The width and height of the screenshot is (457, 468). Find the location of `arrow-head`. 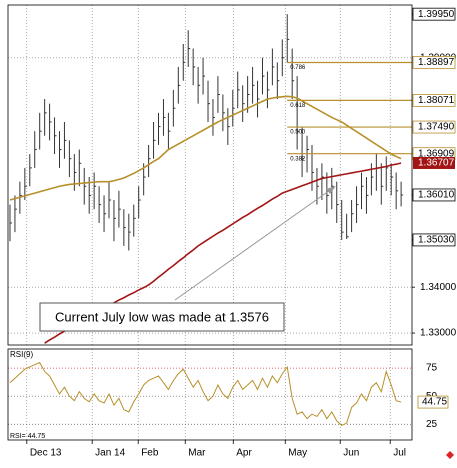

arrow-head is located at coordinates (331, 190).